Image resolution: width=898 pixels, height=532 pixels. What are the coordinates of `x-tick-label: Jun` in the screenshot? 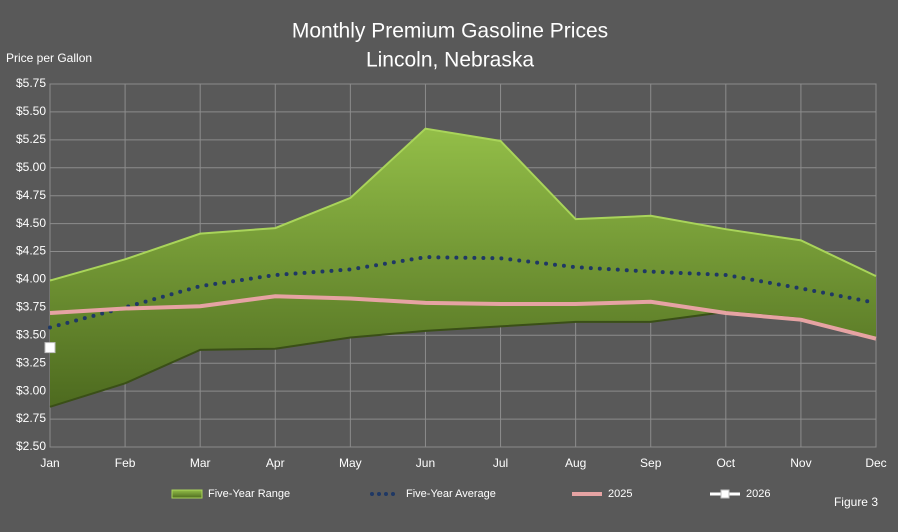 It's located at (425, 463).